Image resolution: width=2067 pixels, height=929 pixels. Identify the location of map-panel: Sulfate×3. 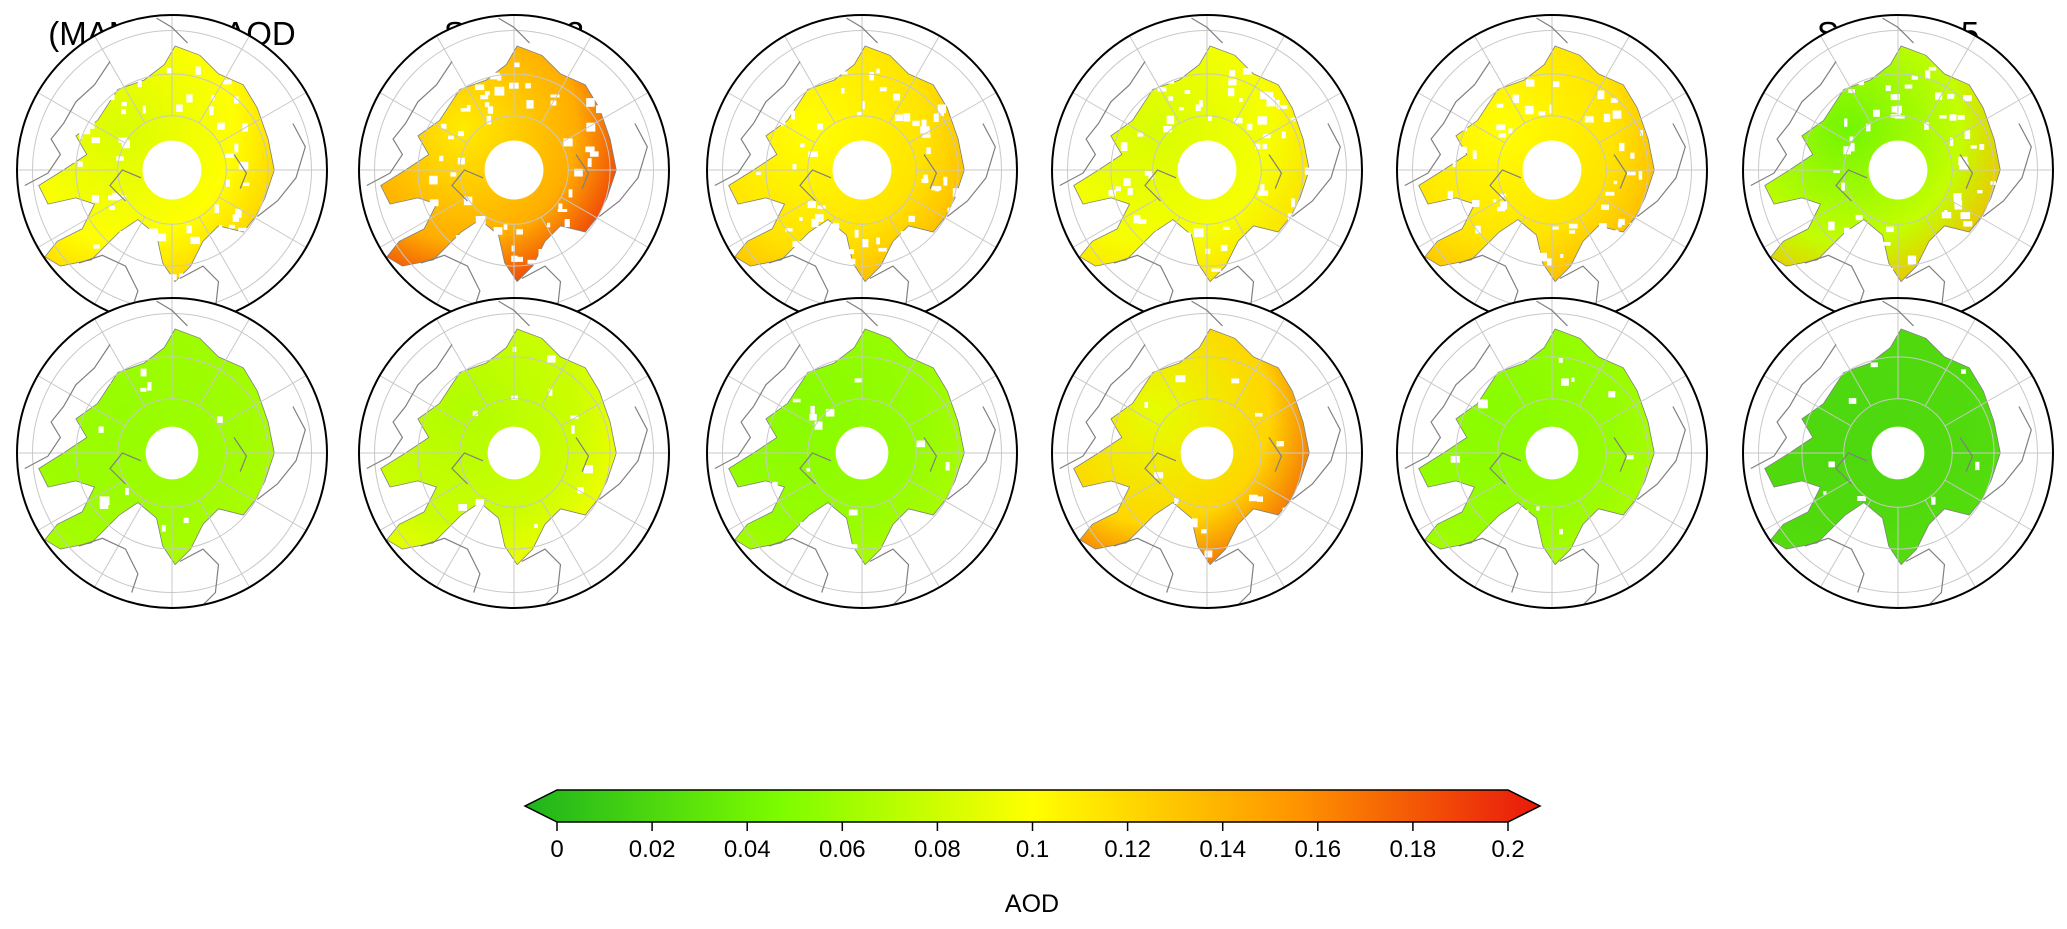
(514, 170).